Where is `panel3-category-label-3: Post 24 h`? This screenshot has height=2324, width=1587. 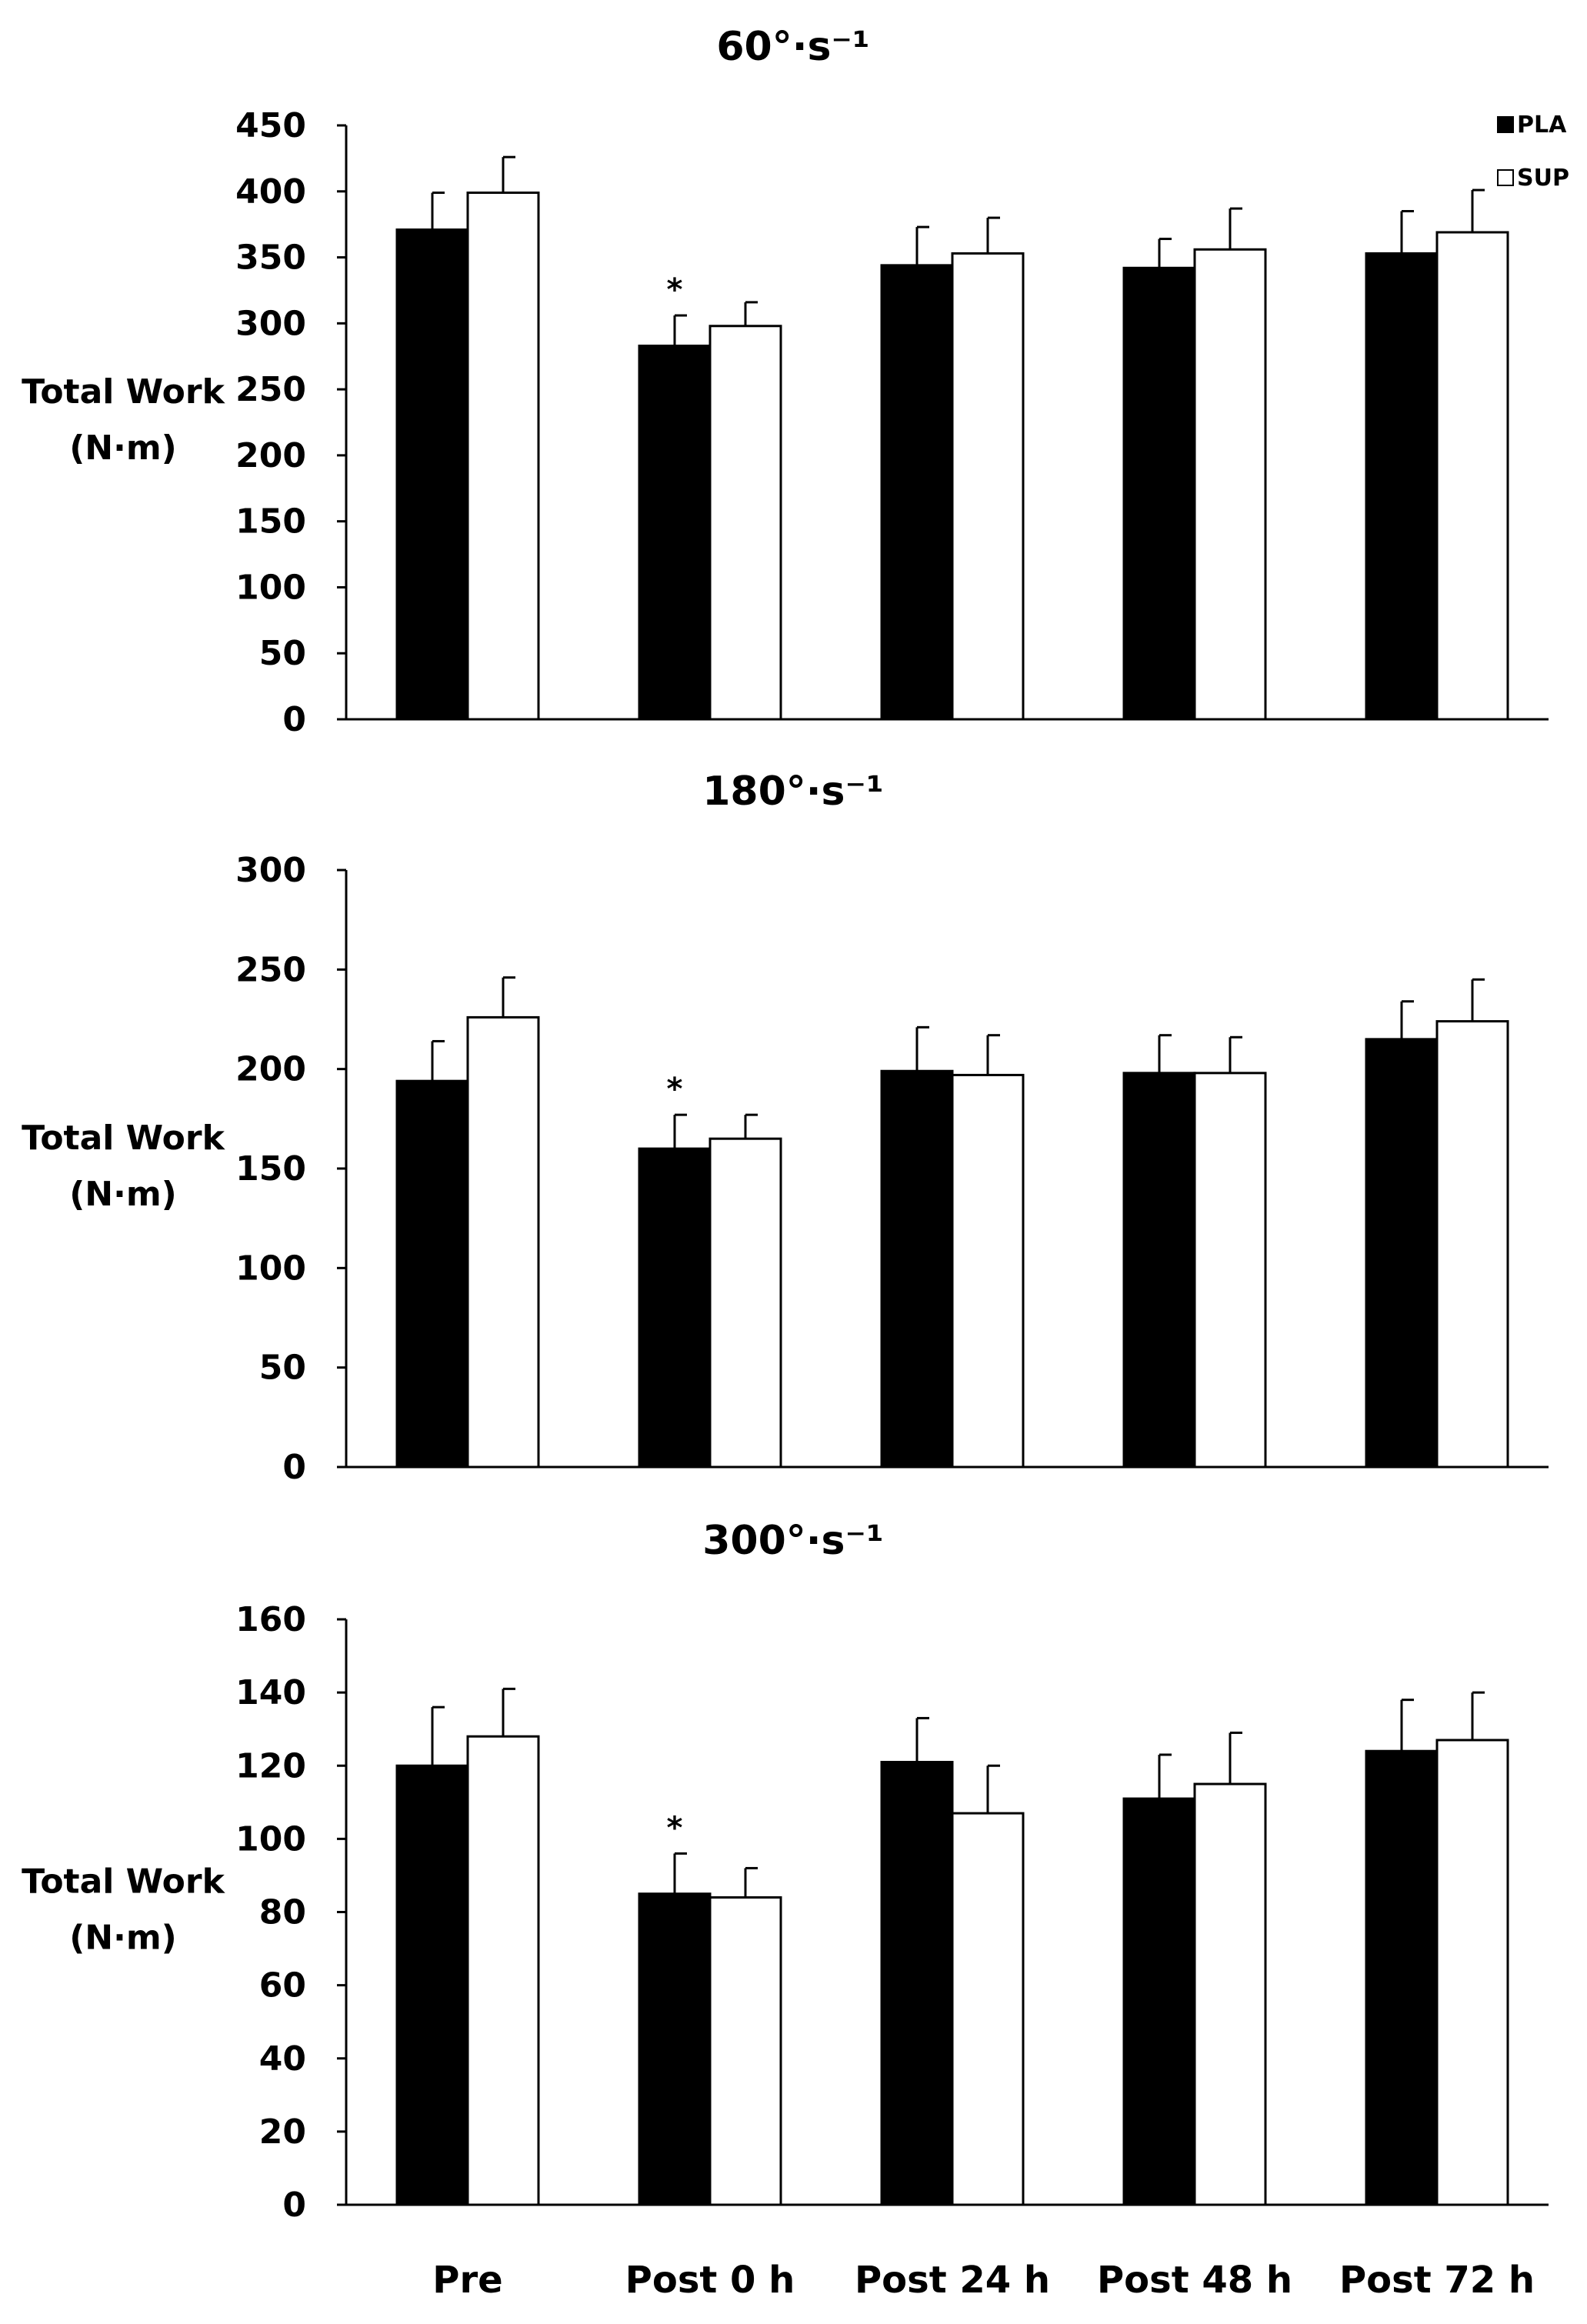 panel3-category-label-3: Post 24 h is located at coordinates (952, 2280).